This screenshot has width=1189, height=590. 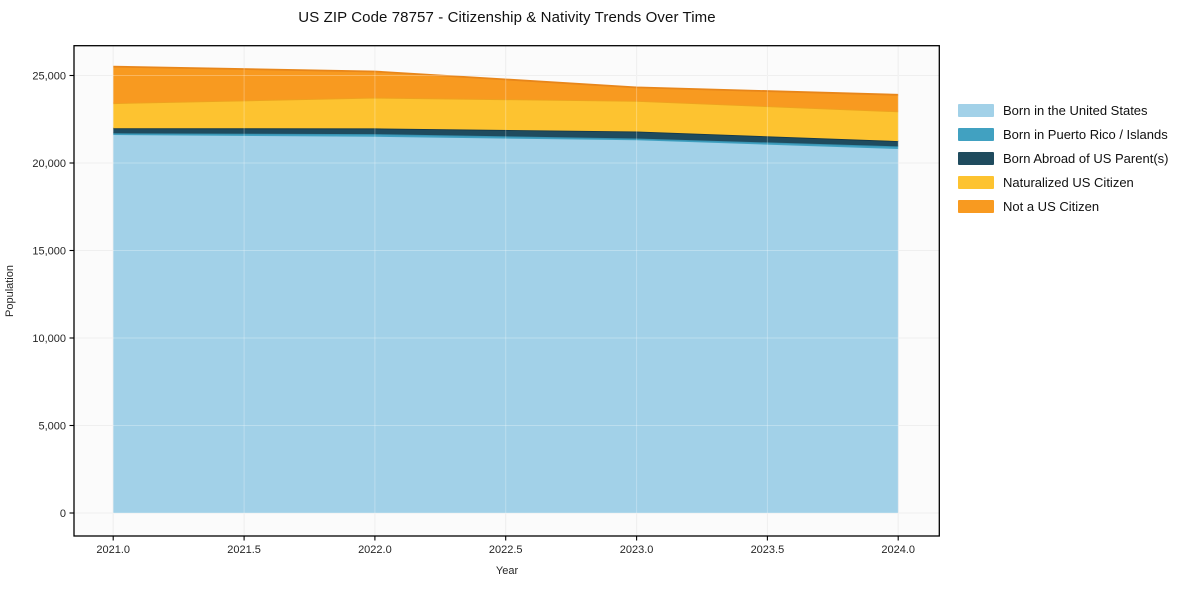 I want to click on y-tick-label: 0, so click(x=63, y=514).